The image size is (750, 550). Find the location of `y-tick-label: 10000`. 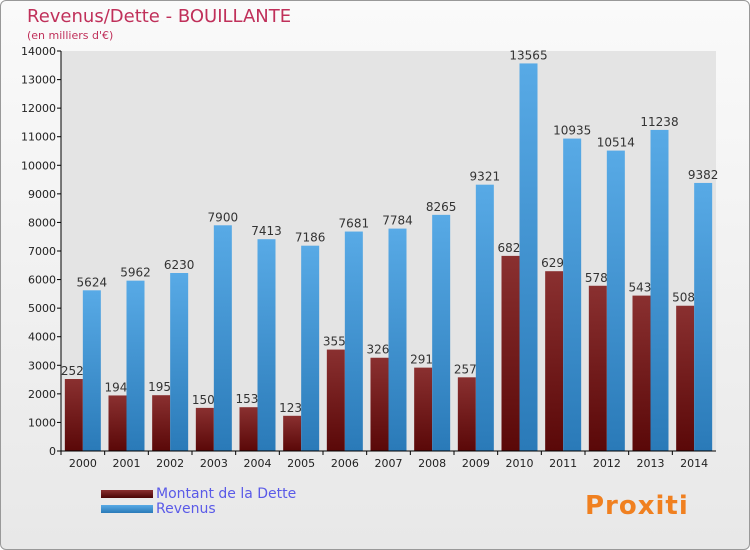

y-tick-label: 10000 is located at coordinates (38, 165).